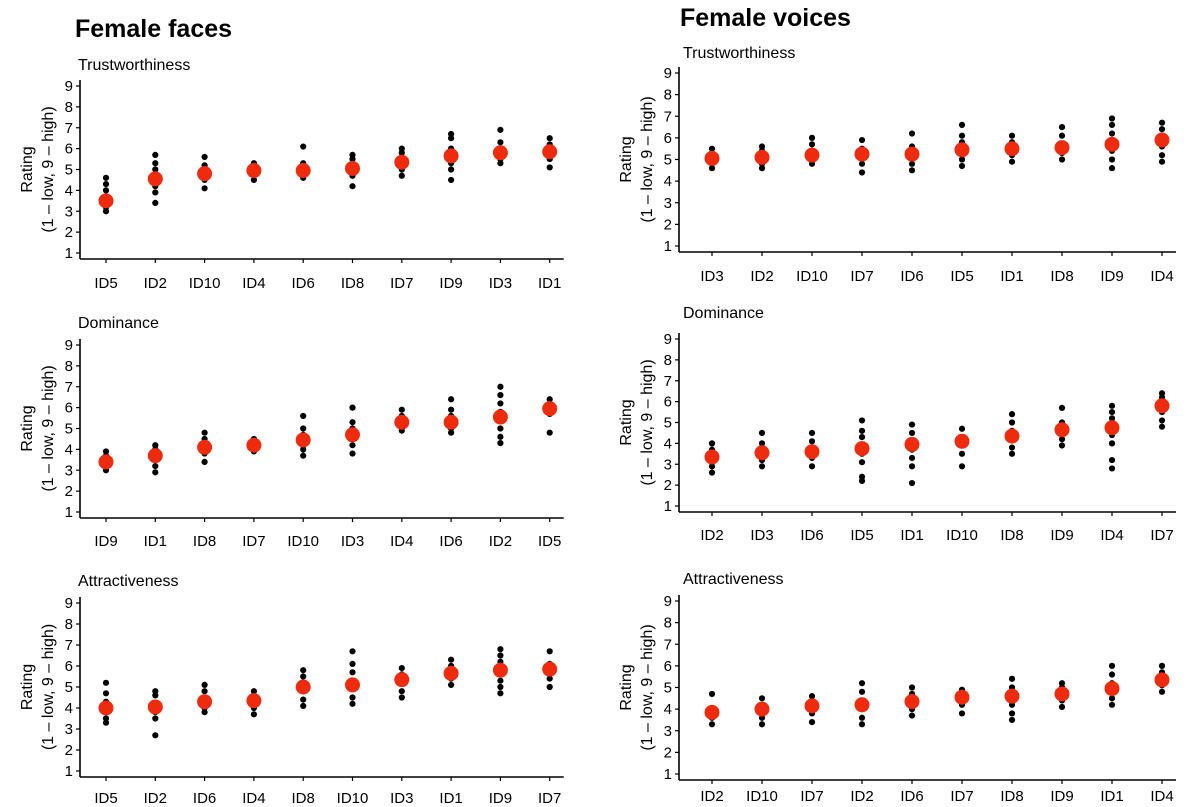 Image resolution: width=1192 pixels, height=807 pixels. I want to click on y-tick-label: 6, so click(69, 408).